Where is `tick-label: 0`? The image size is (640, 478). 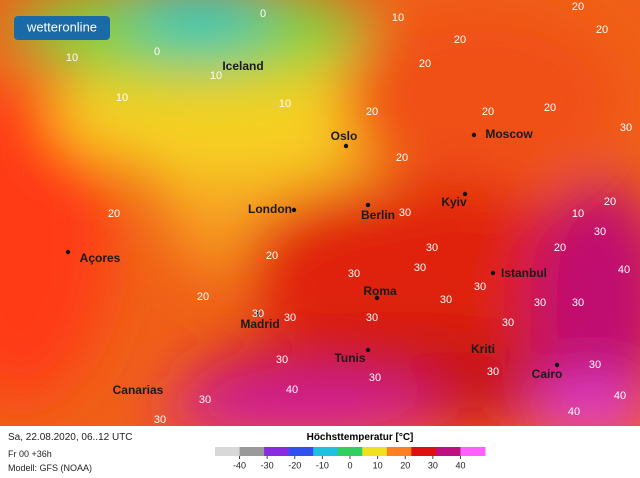
tick-label: 0 is located at coordinates (349, 465).